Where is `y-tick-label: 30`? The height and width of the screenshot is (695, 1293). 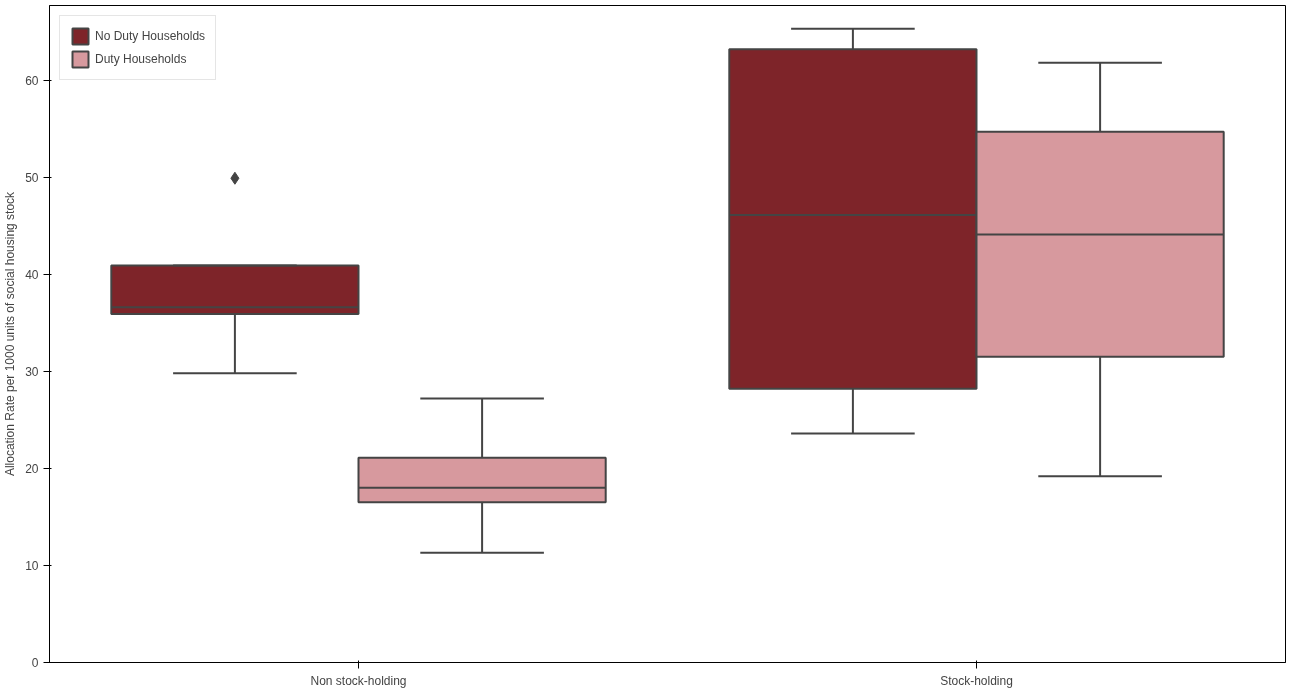 y-tick-label: 30 is located at coordinates (32, 371).